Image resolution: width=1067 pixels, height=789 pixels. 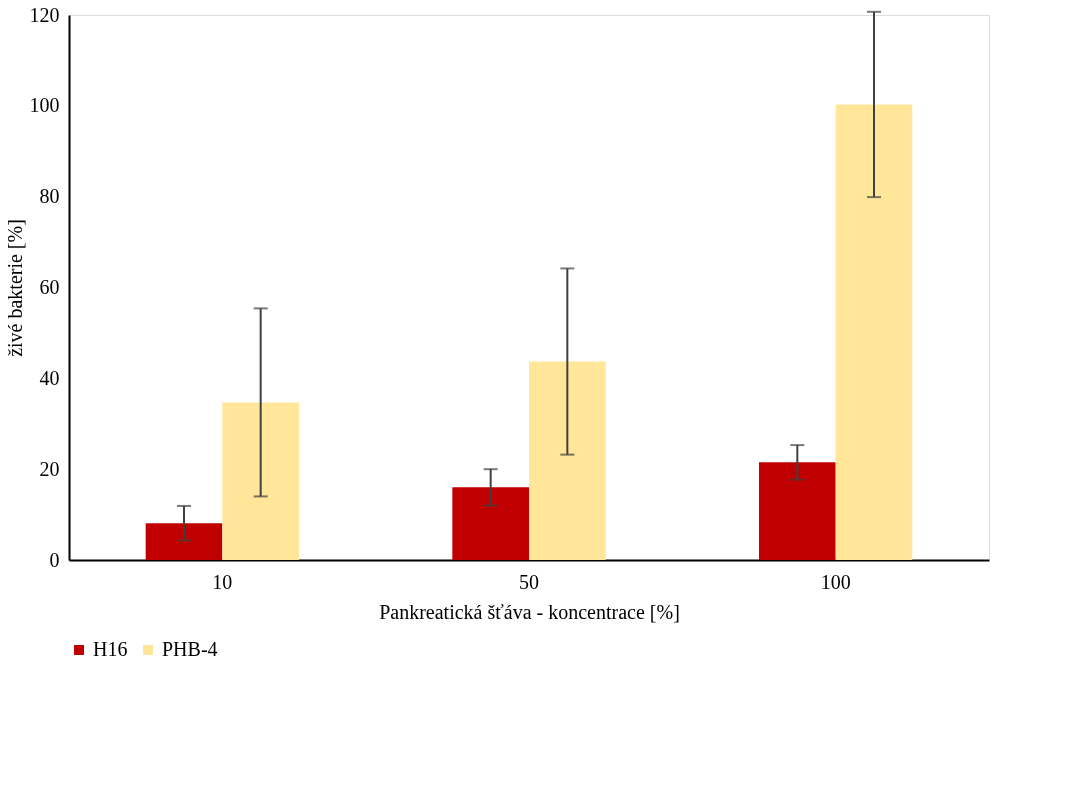 I want to click on x-tick-label: 50, so click(x=529, y=581).